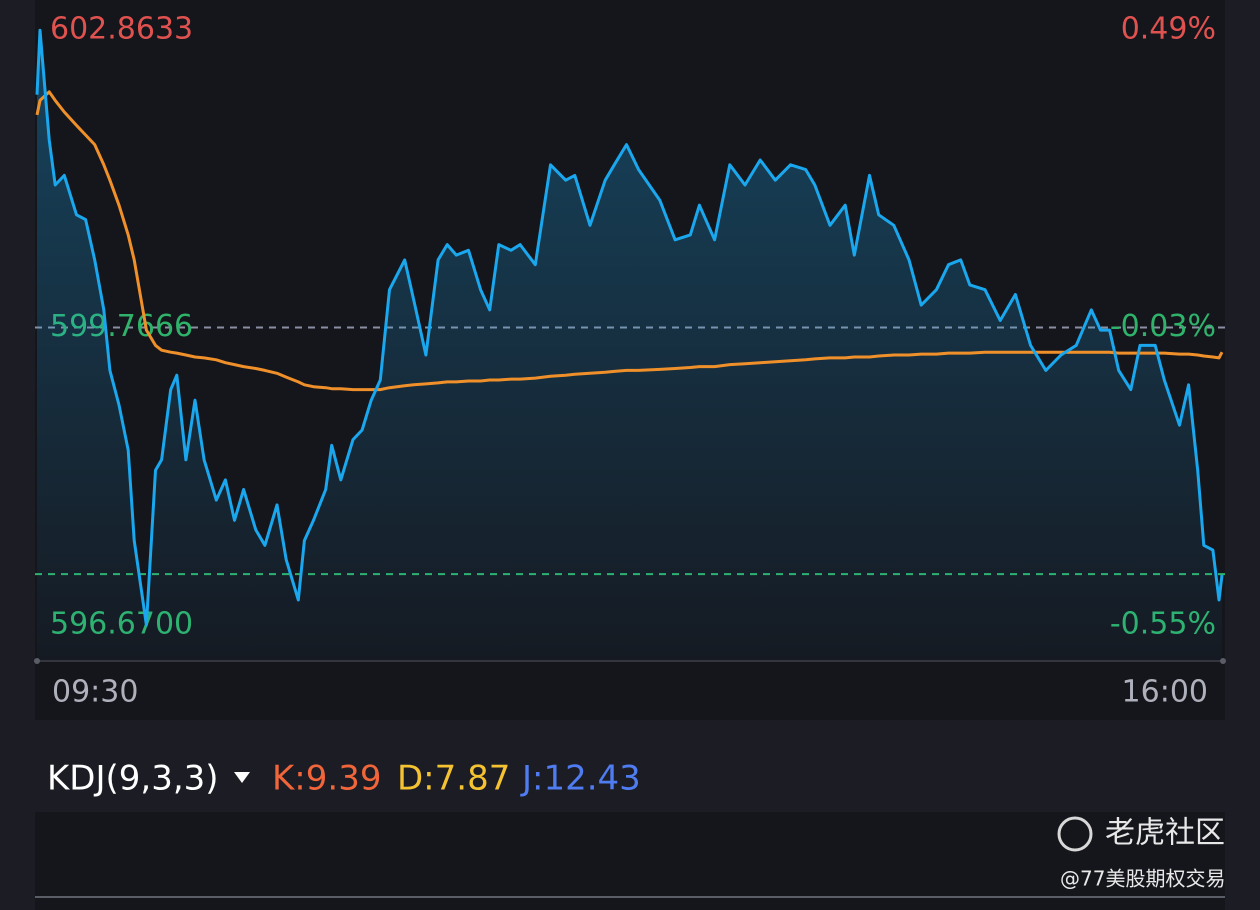  I want to click on y2-tick-label: 0.49%, so click(1168, 29).